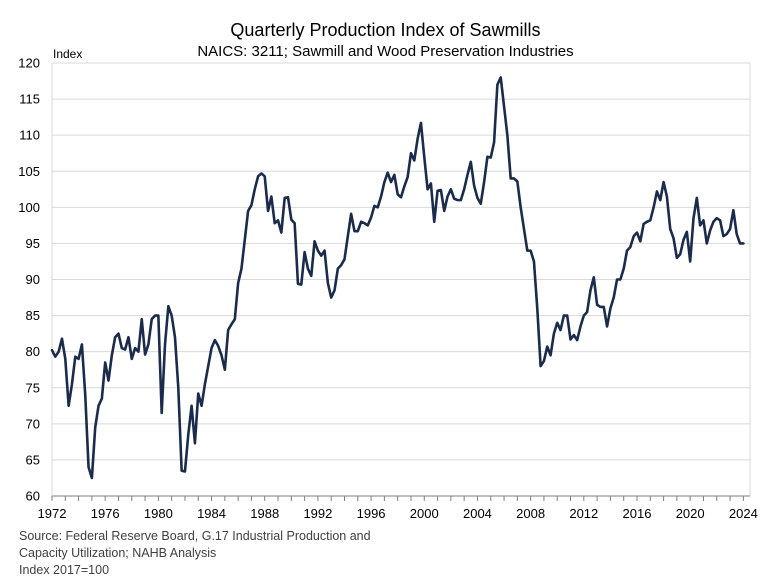 This screenshot has width=771, height=585. Describe the element at coordinates (385, 30) in the screenshot. I see `chart-title: Quarterly Production Index of Sawmills` at that location.